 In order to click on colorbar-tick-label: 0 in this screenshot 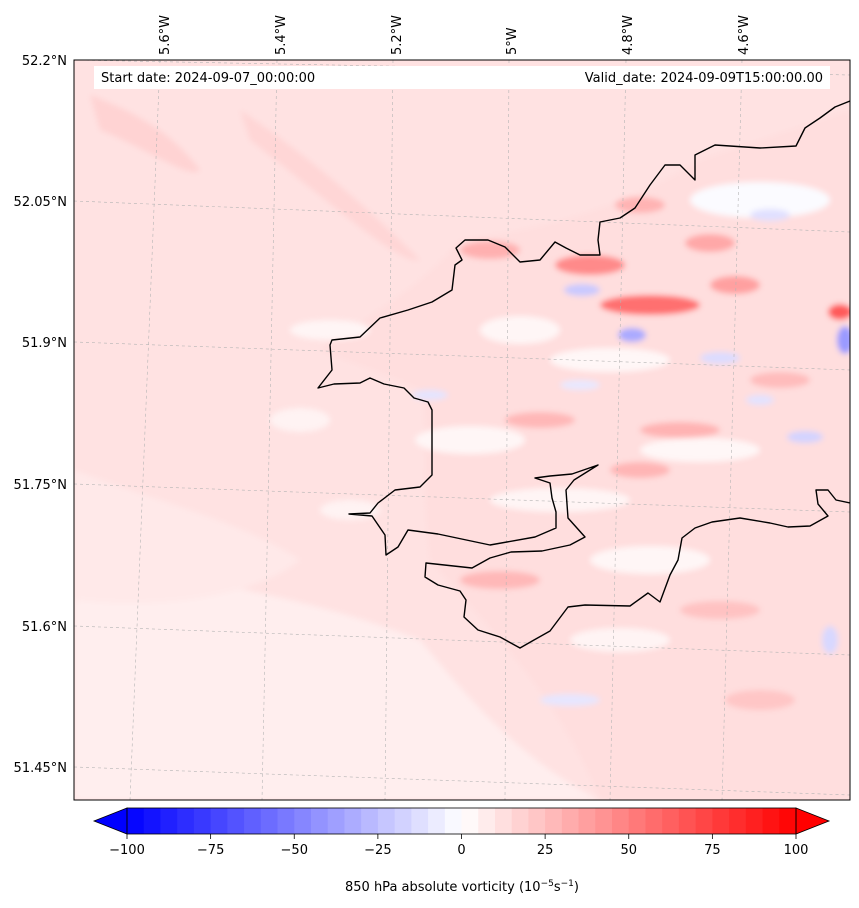, I will do `click(461, 850)`.